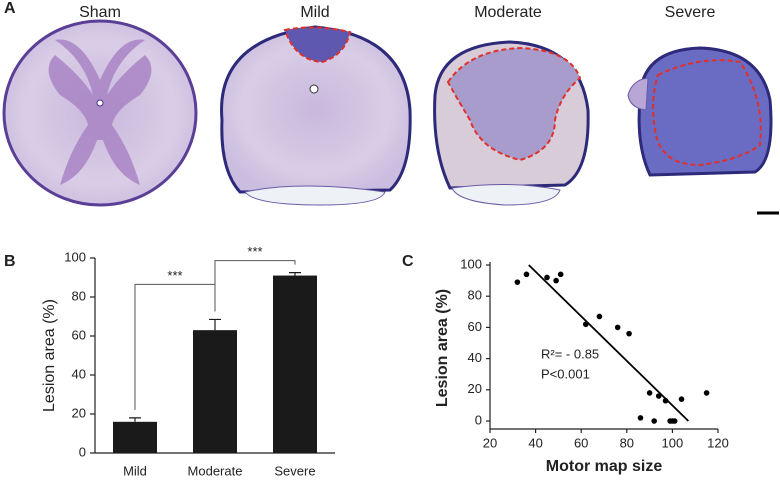 The width and height of the screenshot is (780, 485). What do you see at coordinates (314, 12) in the screenshot?
I see `section-title: Mild` at bounding box center [314, 12].